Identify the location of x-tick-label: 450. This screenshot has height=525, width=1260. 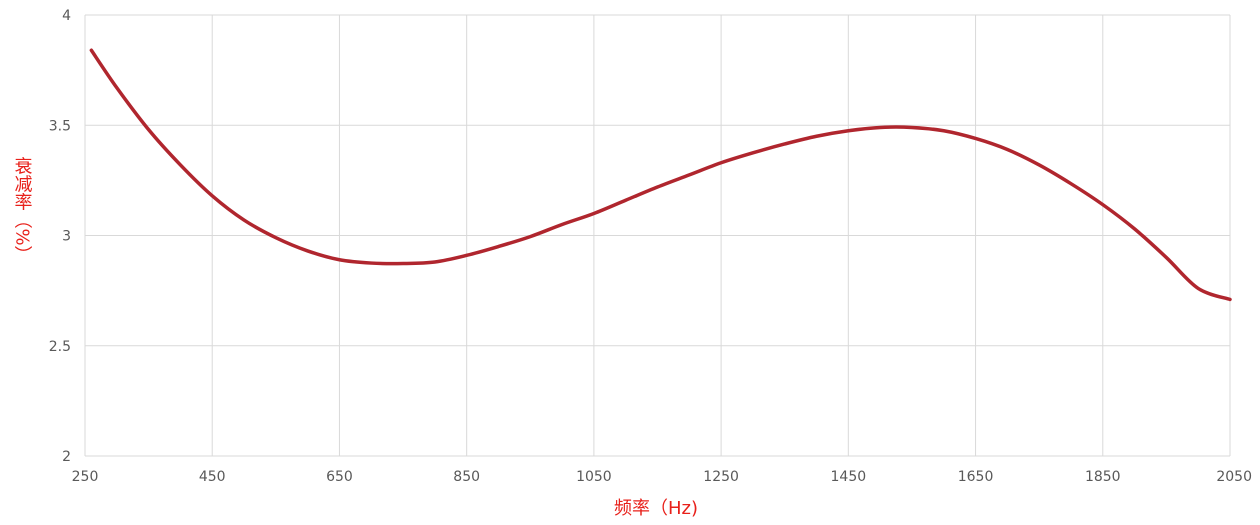
(212, 477).